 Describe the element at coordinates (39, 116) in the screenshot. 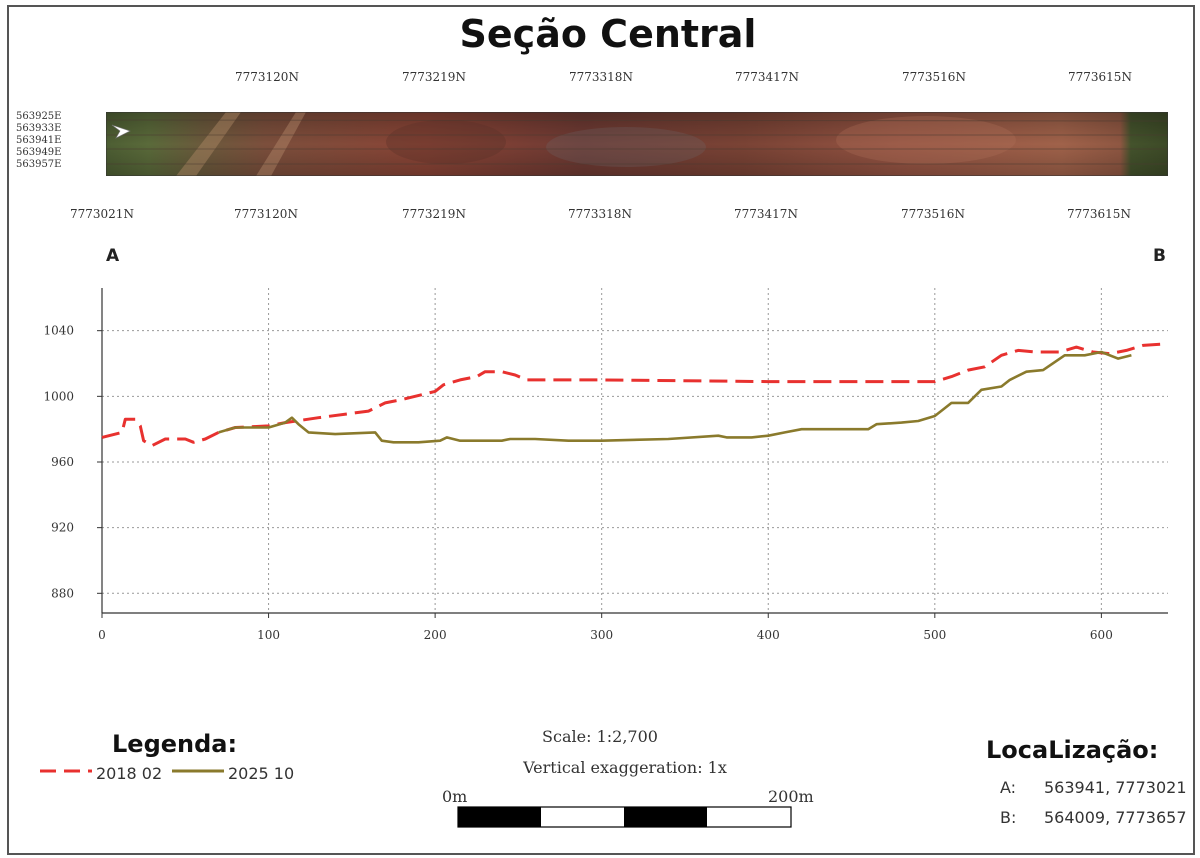

I see `strip-left-label: 563925E` at that location.